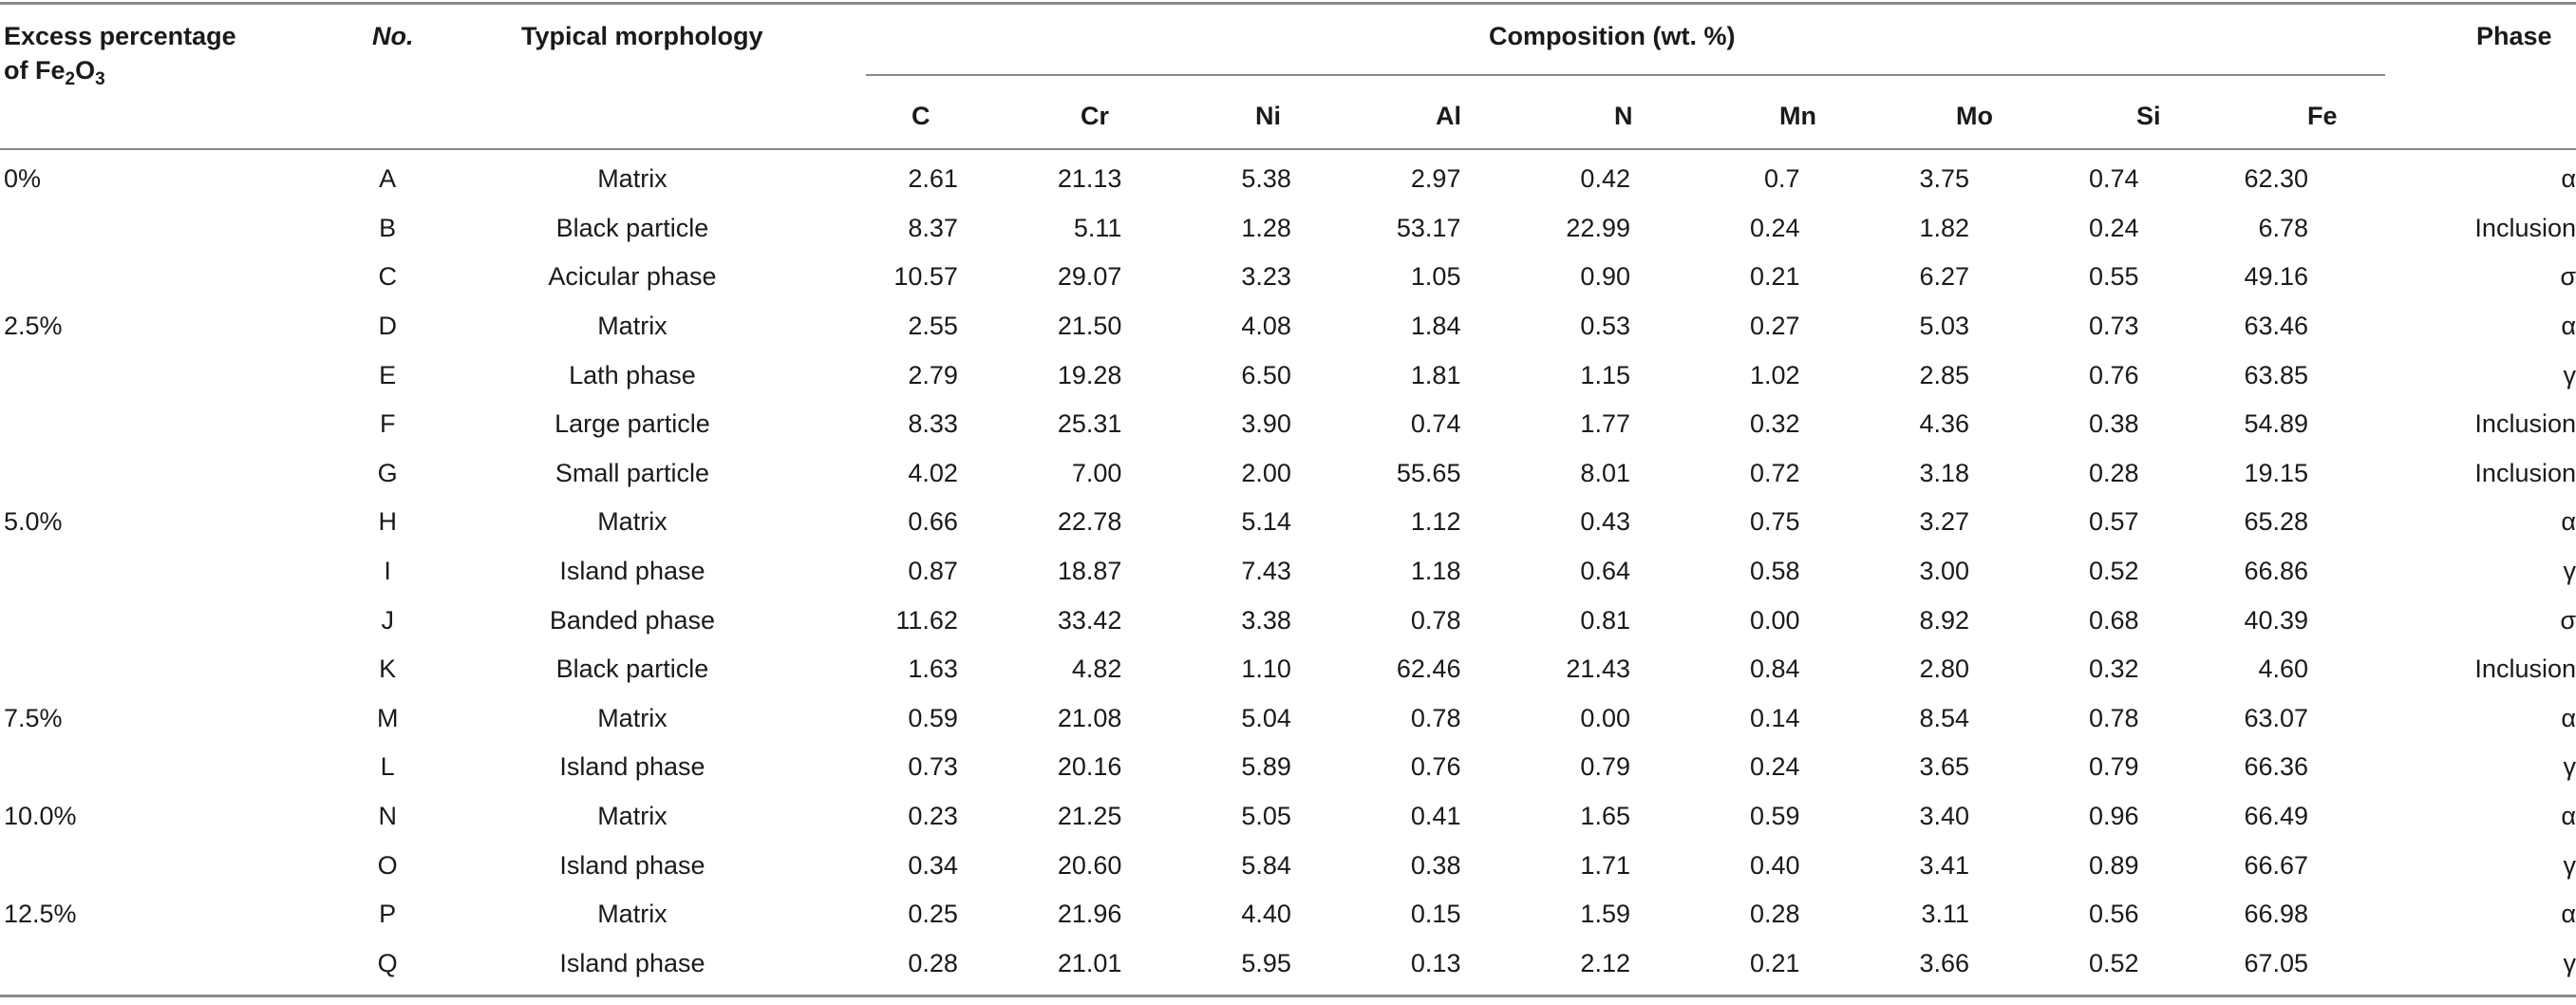 Image resolution: width=2576 pixels, height=1005 pixels. I want to click on cell-mo-value: 5.03, so click(1944, 326).